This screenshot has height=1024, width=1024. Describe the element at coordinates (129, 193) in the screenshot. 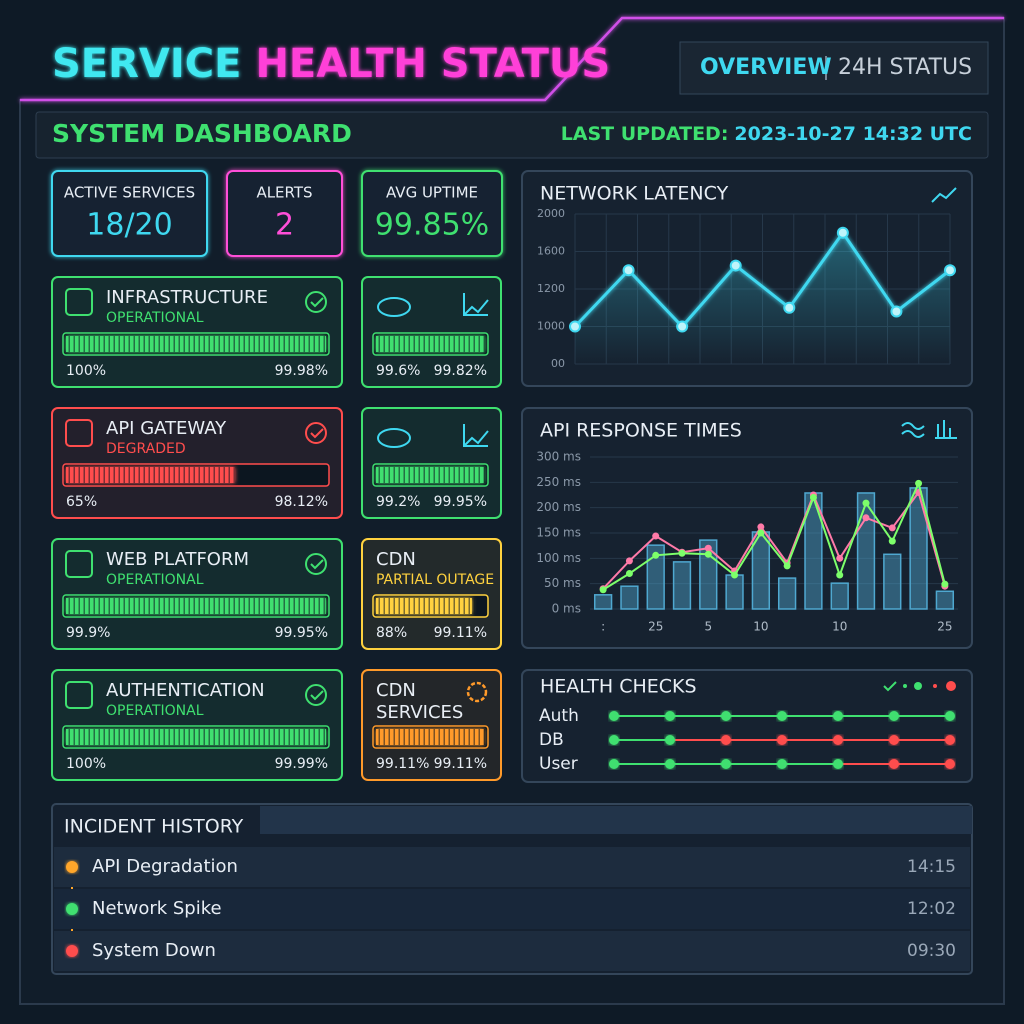

I see `stat-label: ACTIVE SERVICES` at that location.